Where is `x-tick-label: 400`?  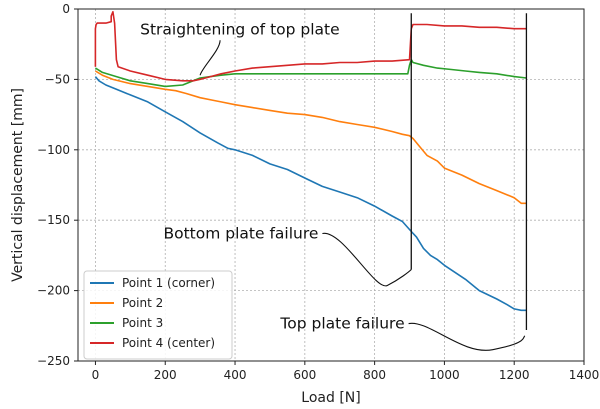
x-tick-label: 400 is located at coordinates (235, 375).